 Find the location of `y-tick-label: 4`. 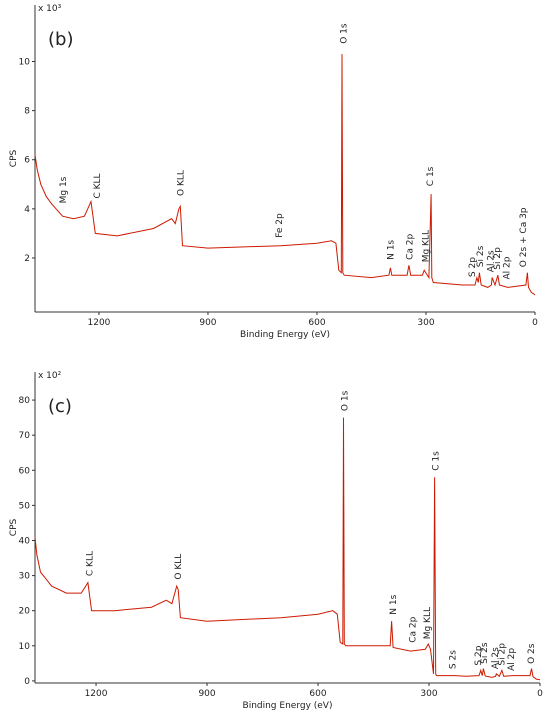

y-tick-label: 4 is located at coordinates (27, 210).